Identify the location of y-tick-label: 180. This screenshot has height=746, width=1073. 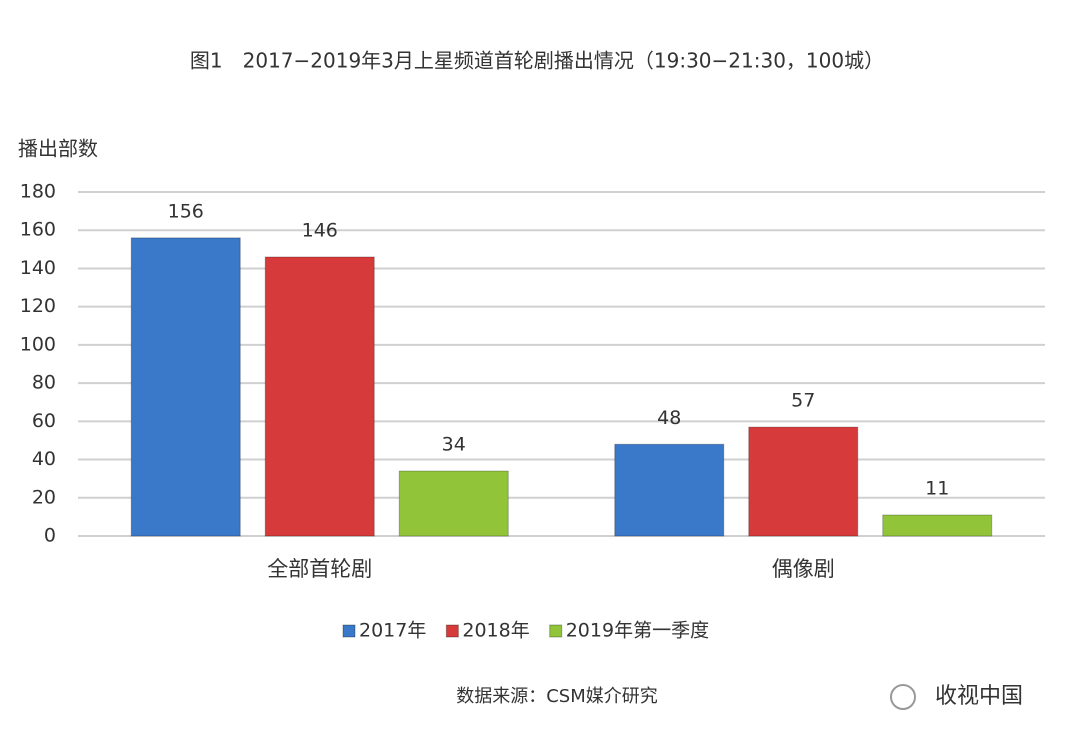
(38, 192).